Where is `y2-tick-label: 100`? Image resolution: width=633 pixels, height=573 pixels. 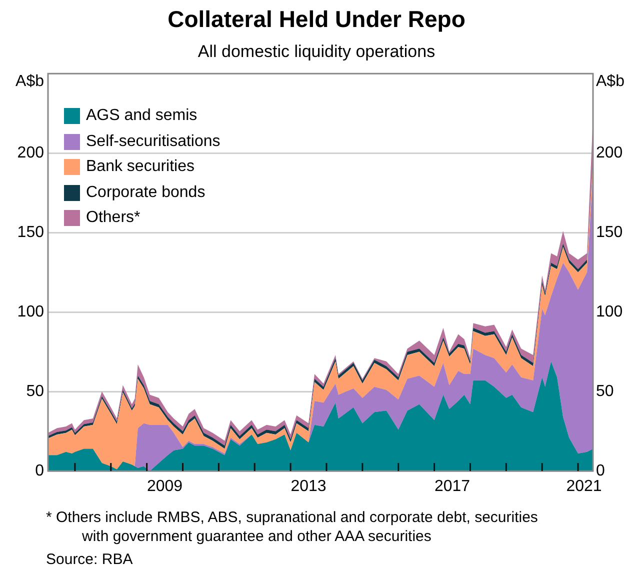 y2-tick-label: 100 is located at coordinates (609, 311).